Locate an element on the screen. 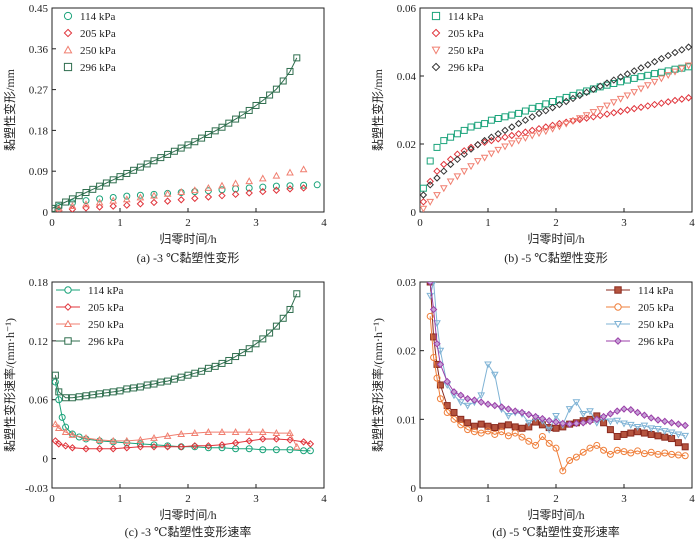  legend-label: 250 kPa is located at coordinates (466, 51).